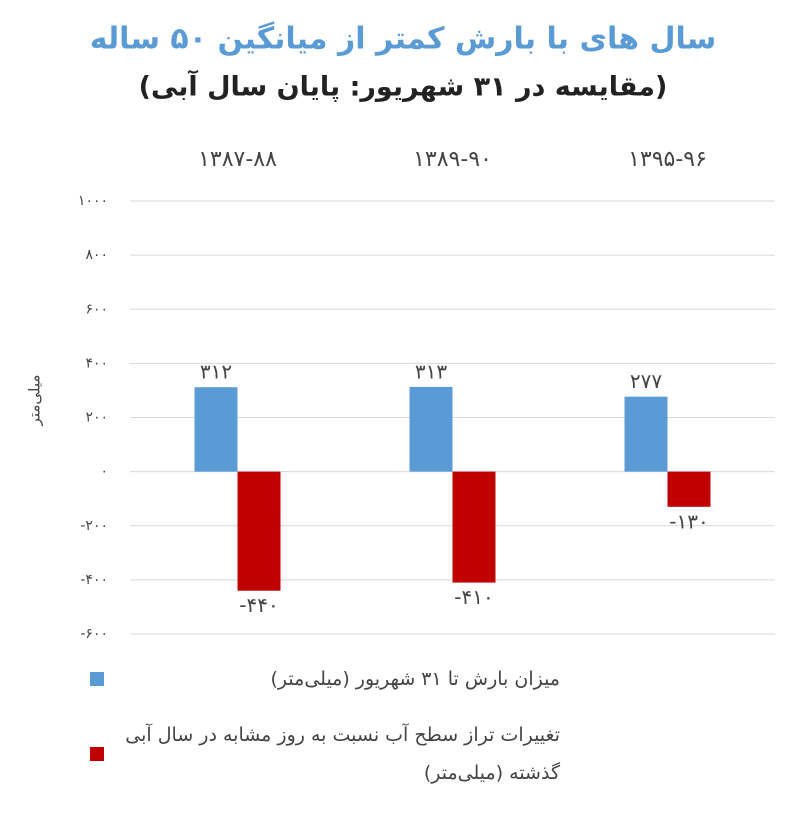 The image size is (807, 822). Describe the element at coordinates (104, 472) in the screenshot. I see `y-tick-label: ۰` at that location.